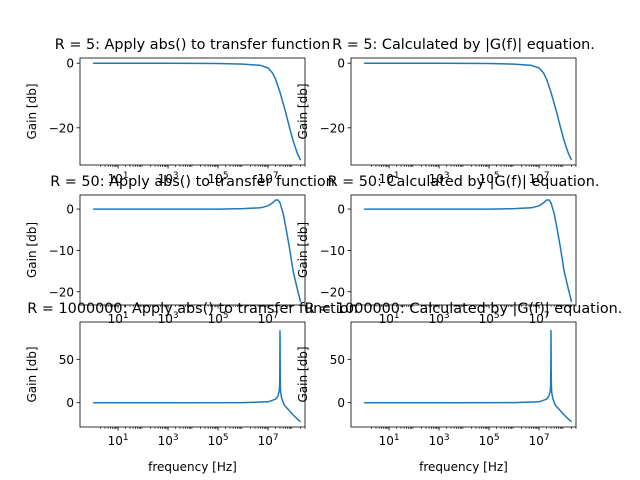  Describe the element at coordinates (464, 182) in the screenshot. I see `chart-title: R = 50: Calculated by |G(f)| equation.` at that location.